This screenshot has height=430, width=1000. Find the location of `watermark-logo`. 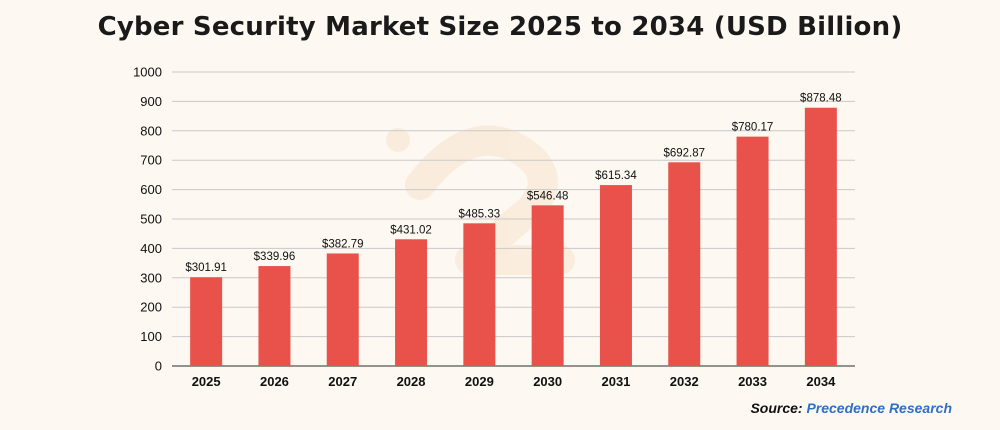

watermark-logo is located at coordinates (480, 200).